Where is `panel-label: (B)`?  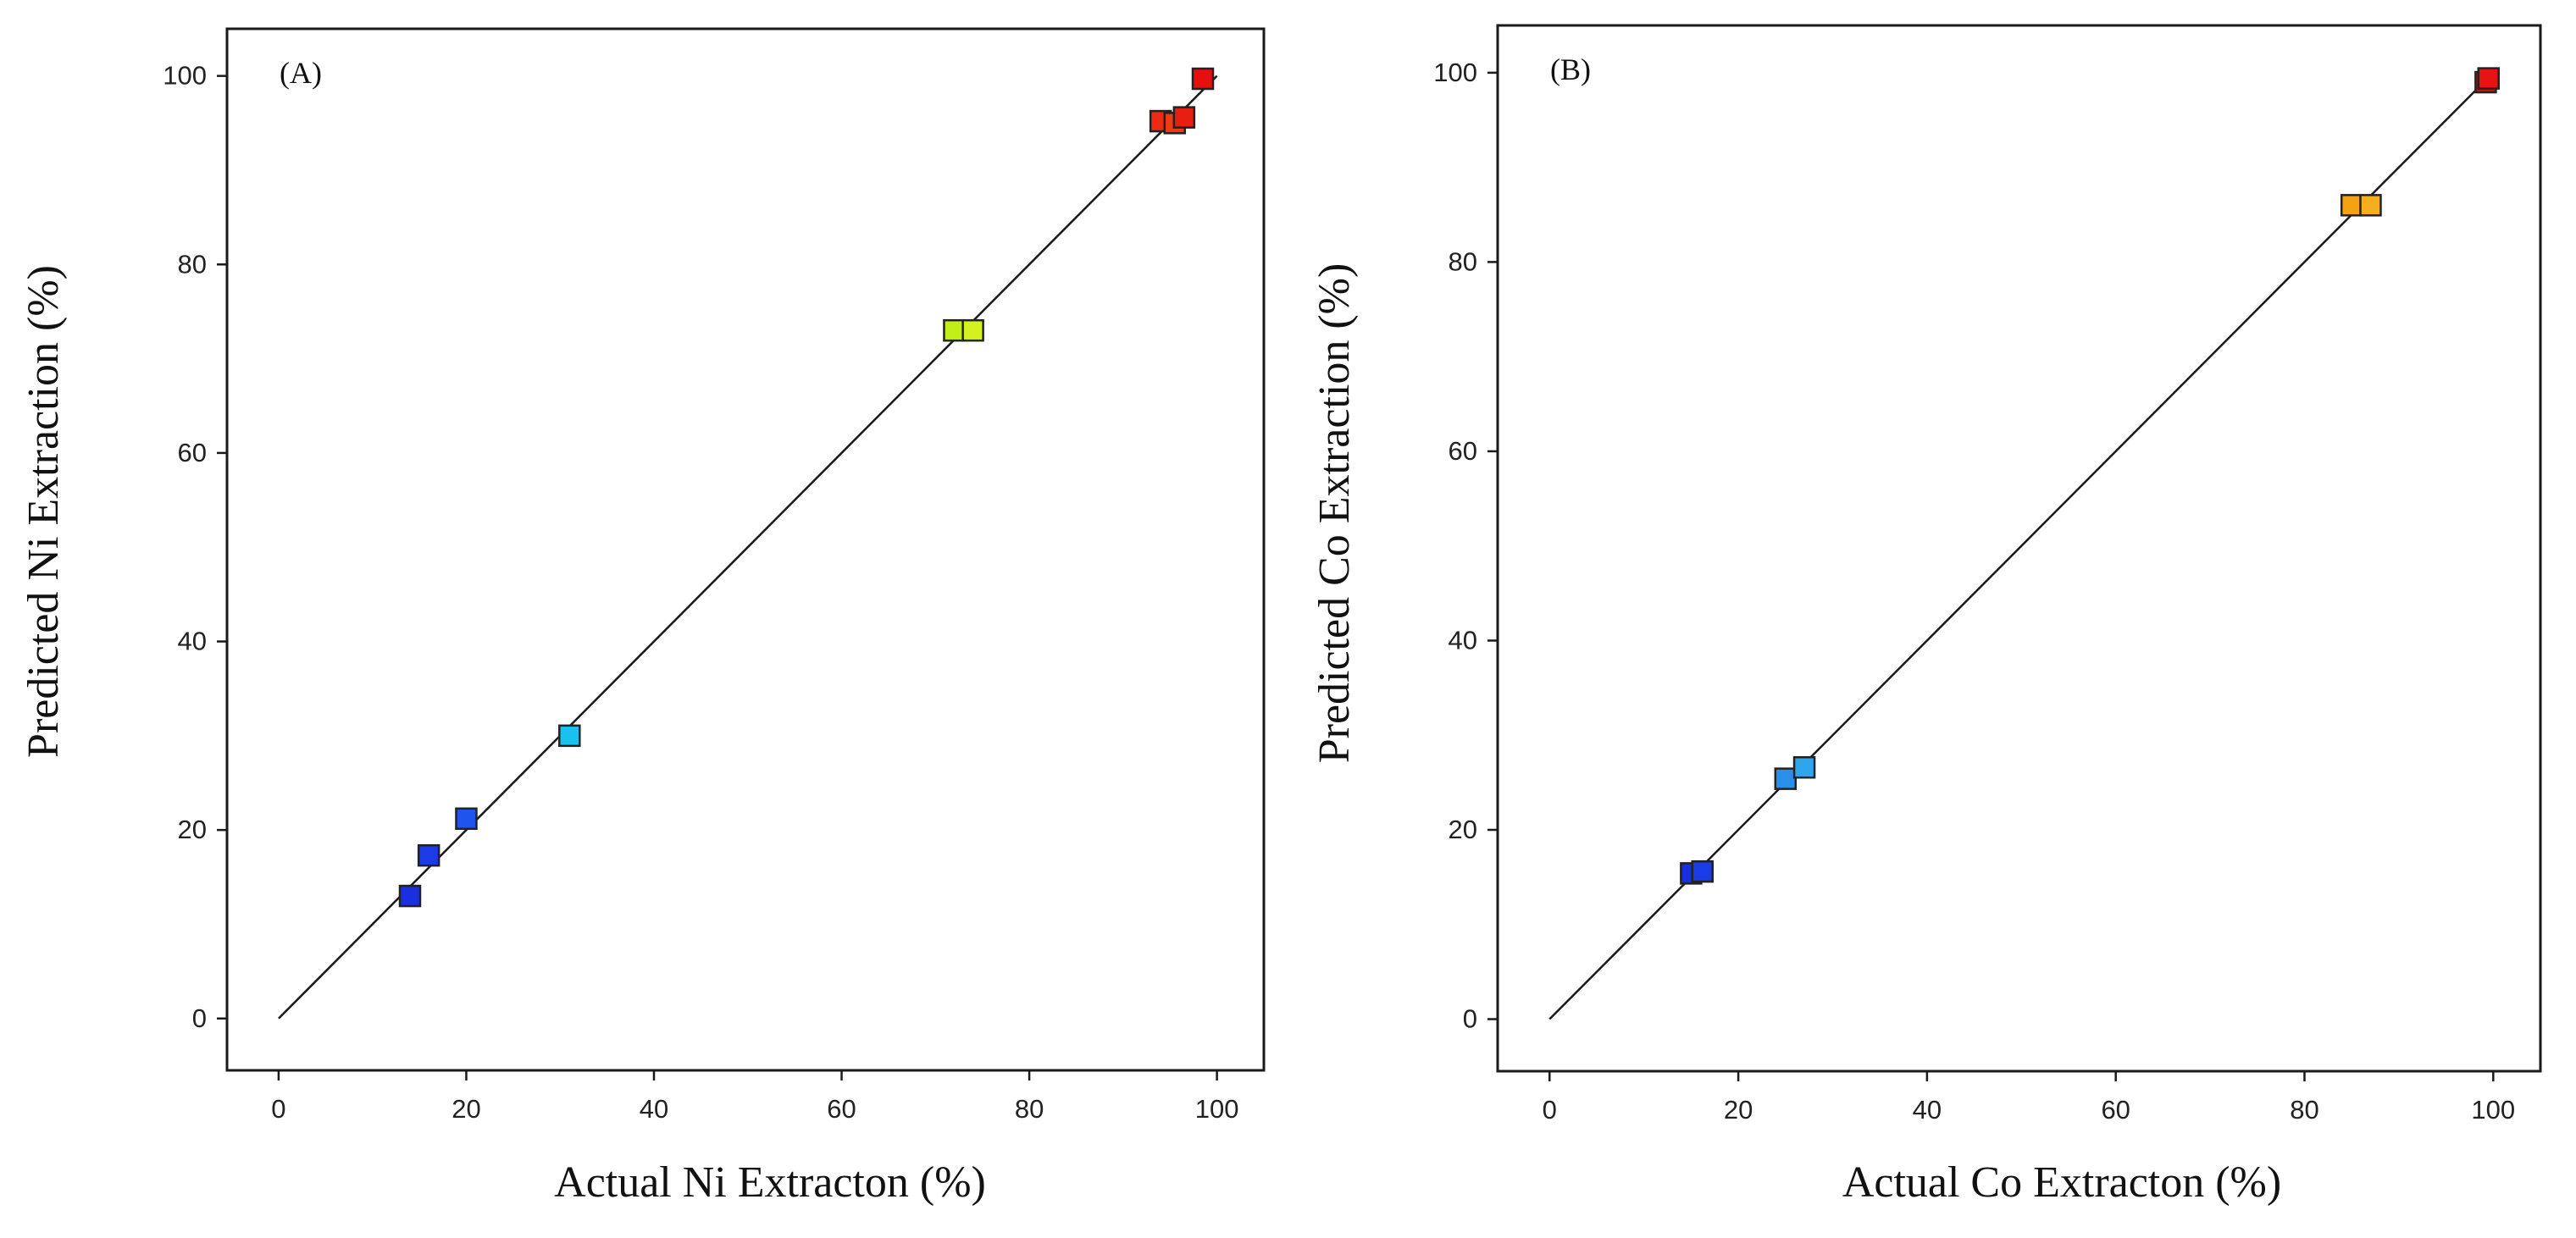
panel-label: (B) is located at coordinates (1570, 69).